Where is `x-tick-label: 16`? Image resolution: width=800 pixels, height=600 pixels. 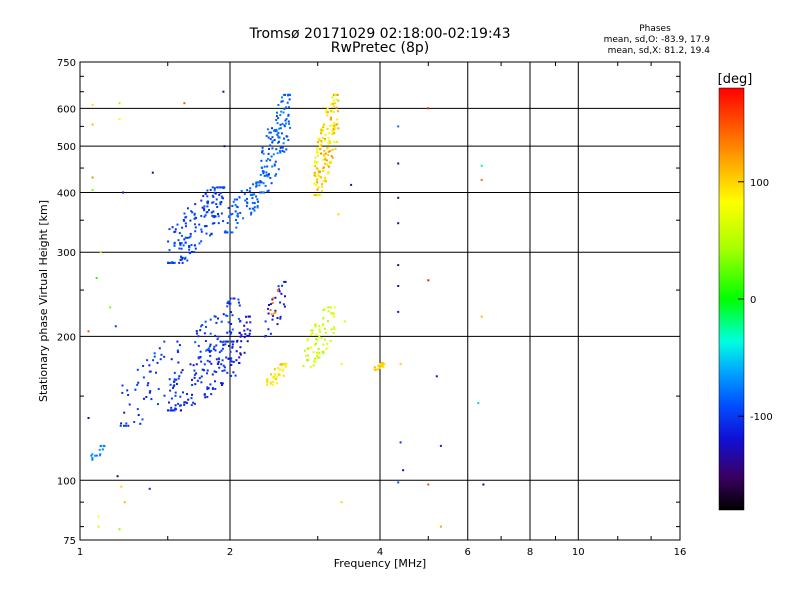 x-tick-label: 16 is located at coordinates (680, 552).